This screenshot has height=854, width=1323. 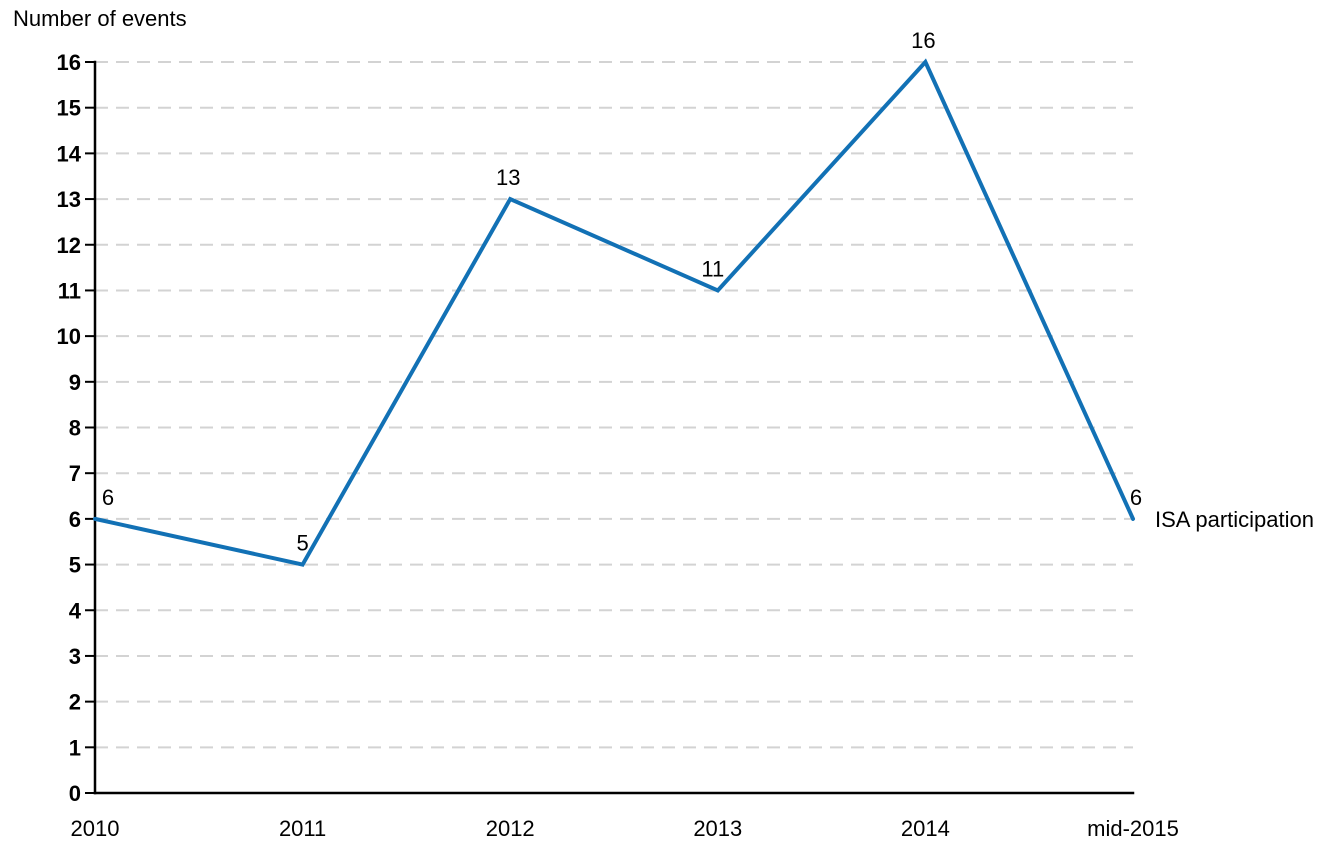 I want to click on x-axis-label: 2012, so click(x=510, y=828).